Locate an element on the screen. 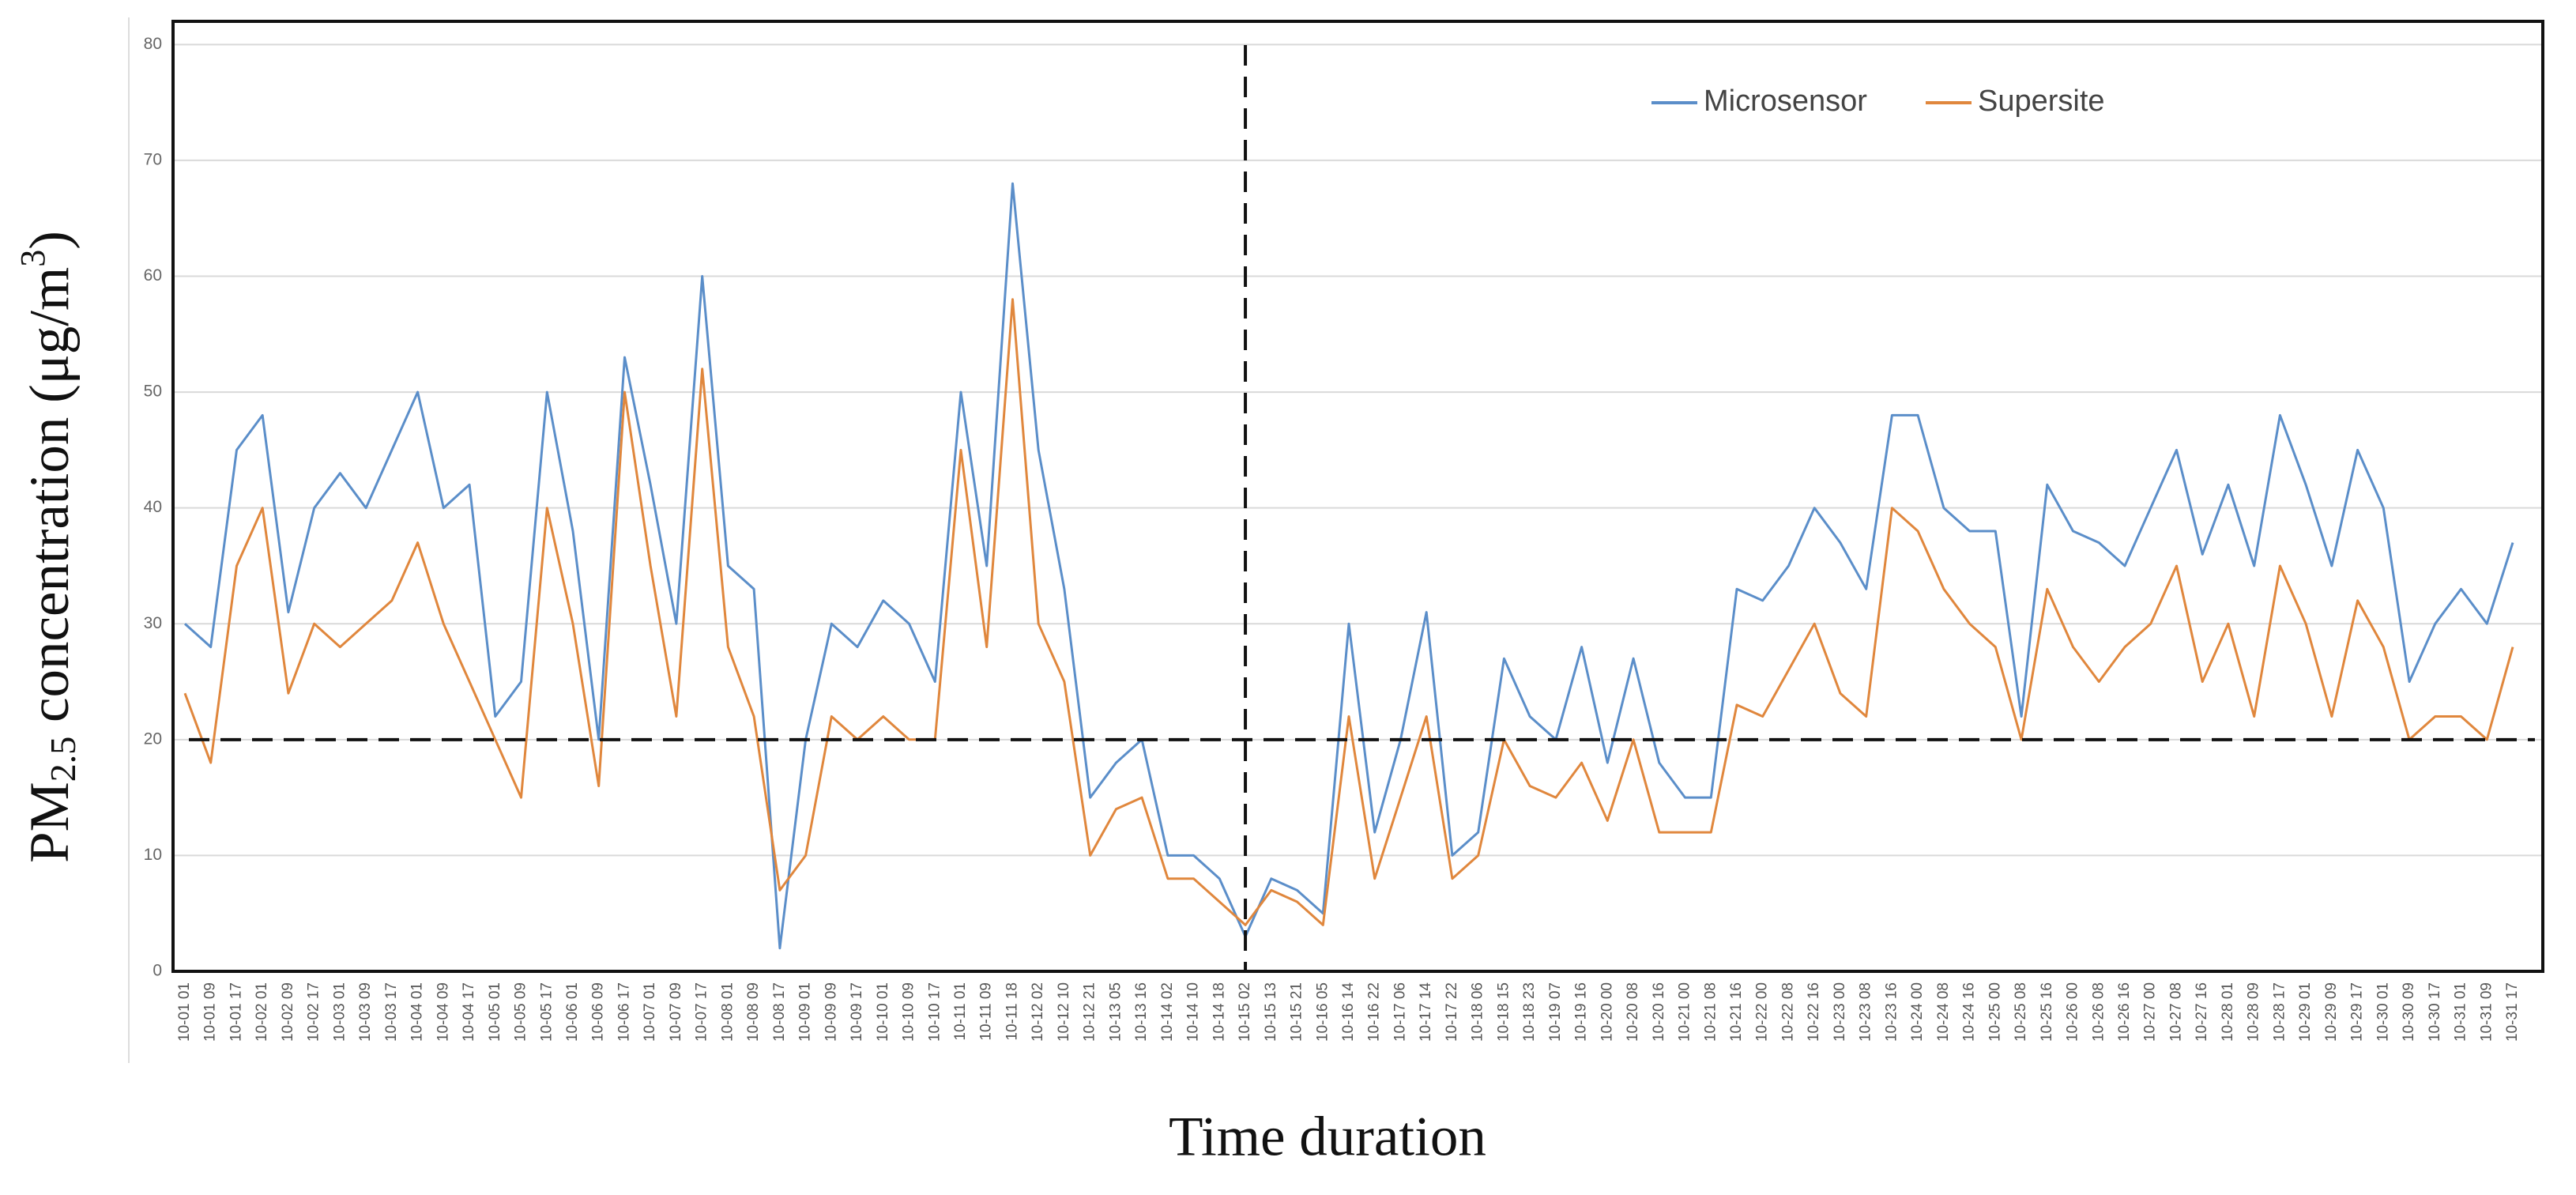 Image resolution: width=2576 pixels, height=1195 pixels. x-tick-label: 10-29 17 is located at coordinates (2357, 1012).